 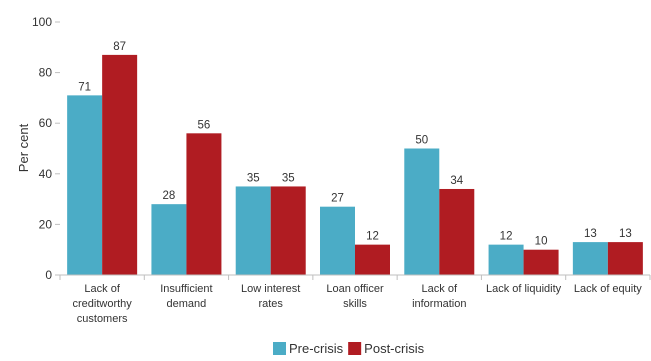 I want to click on x-category-label: Low interest rates, so click(x=270, y=296).